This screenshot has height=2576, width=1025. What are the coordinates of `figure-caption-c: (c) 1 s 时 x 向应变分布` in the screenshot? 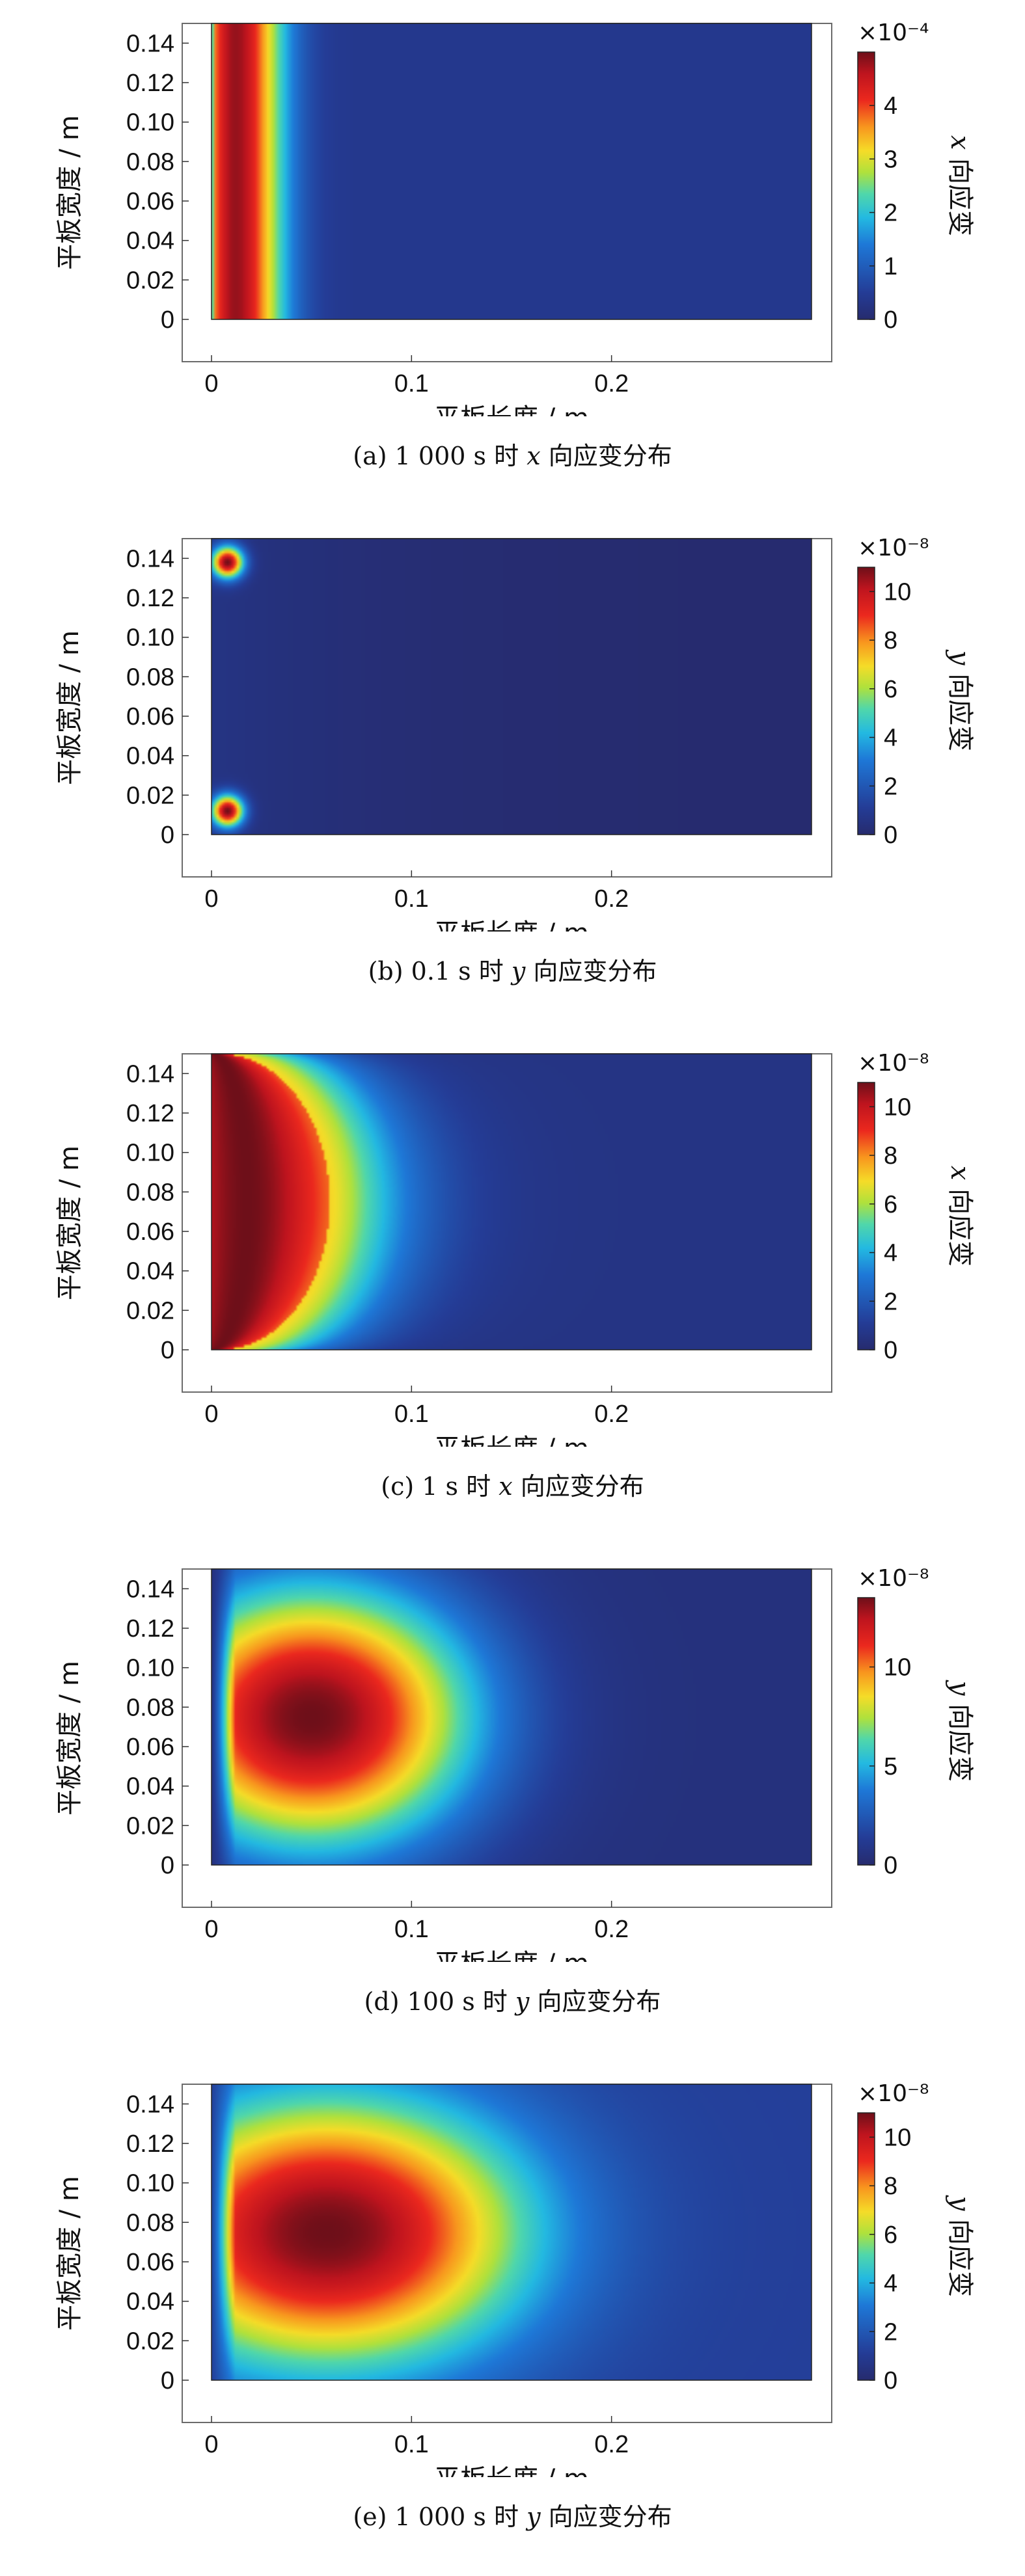 It's located at (512, 1484).